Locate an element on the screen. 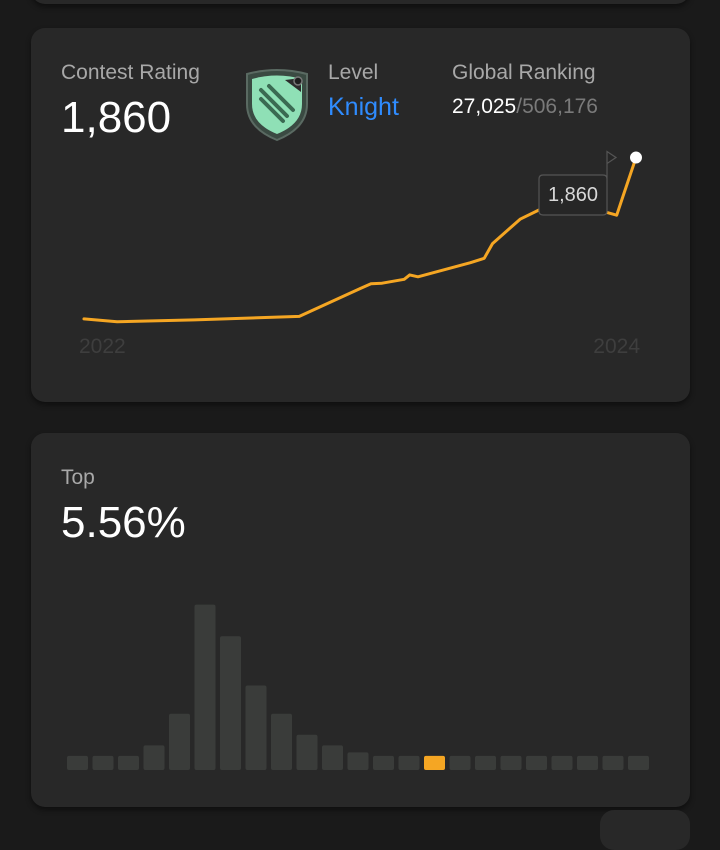 The height and width of the screenshot is (850, 720). top-percentile-value: 5.56% is located at coordinates (123, 522).